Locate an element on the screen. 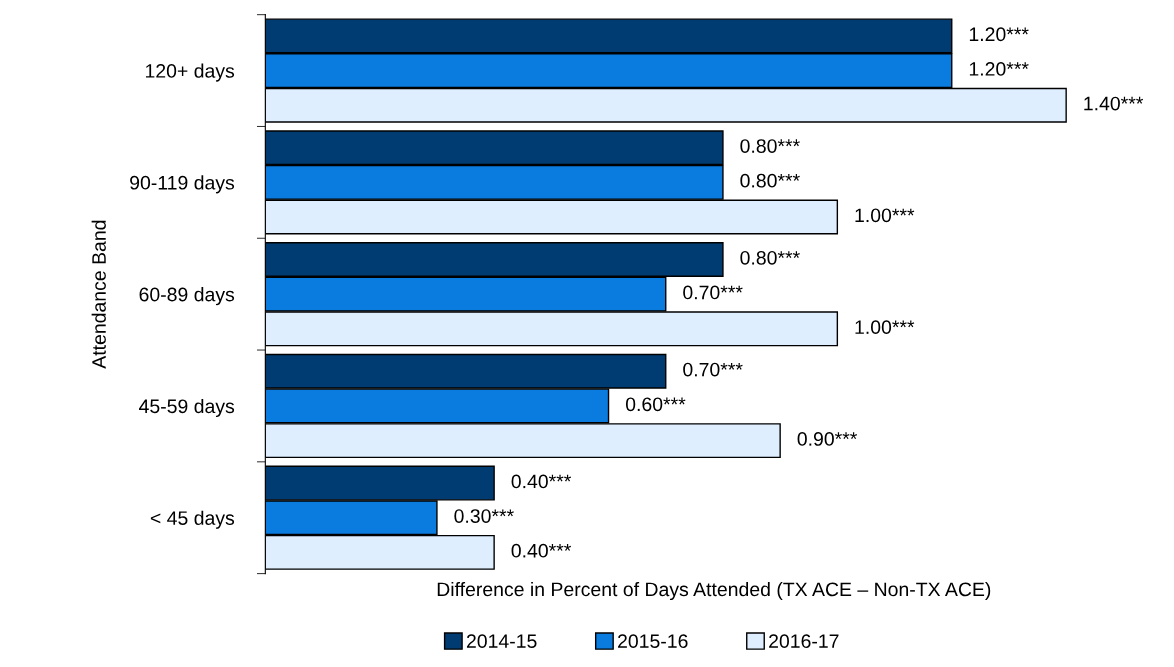  legend-label: 2015-16 is located at coordinates (653, 641).